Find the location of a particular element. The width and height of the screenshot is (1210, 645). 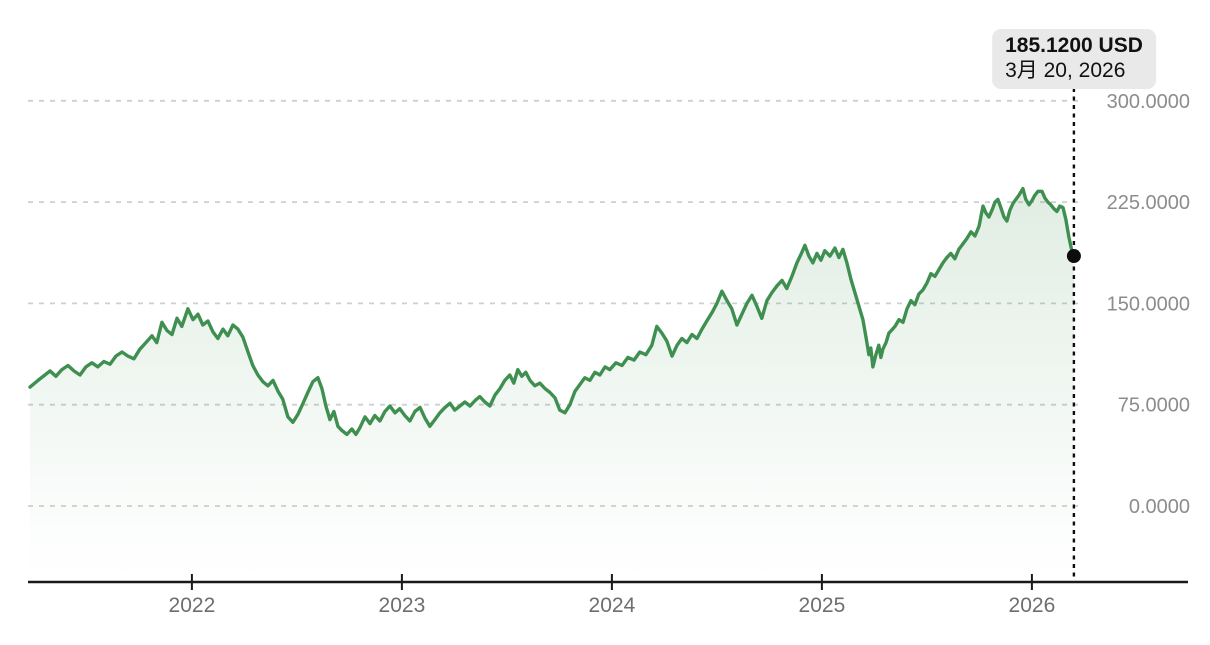

y-axis-label: 0.0000 is located at coordinates (1159, 507).